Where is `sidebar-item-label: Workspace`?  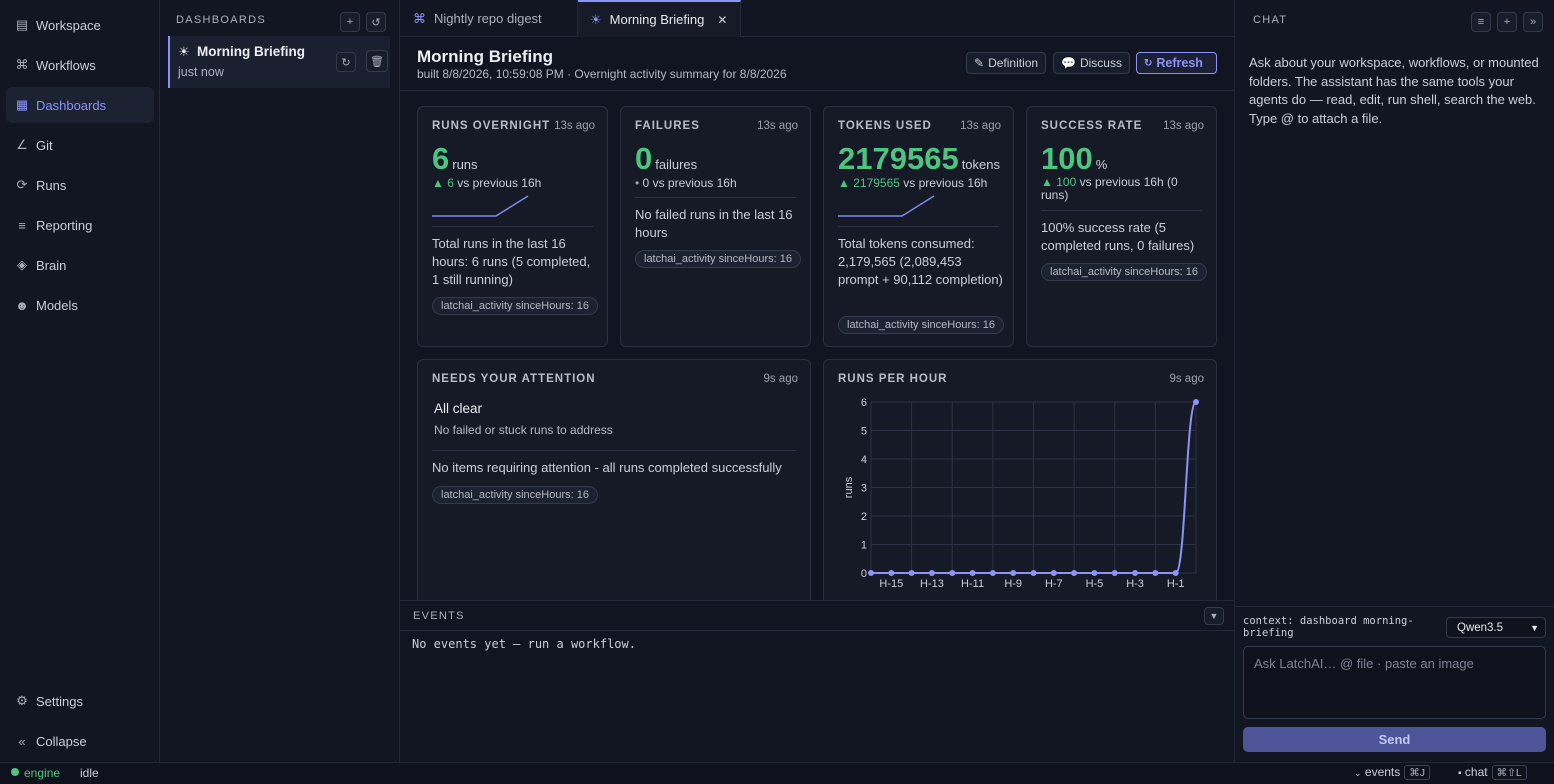
sidebar-item-label: Workspace is located at coordinates (68, 25).